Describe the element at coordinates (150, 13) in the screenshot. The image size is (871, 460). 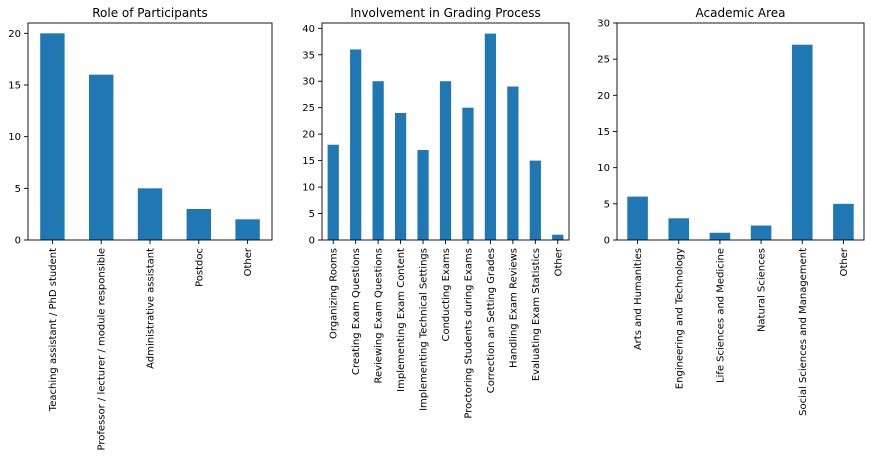
I see `chart-title: Role of Participants` at that location.